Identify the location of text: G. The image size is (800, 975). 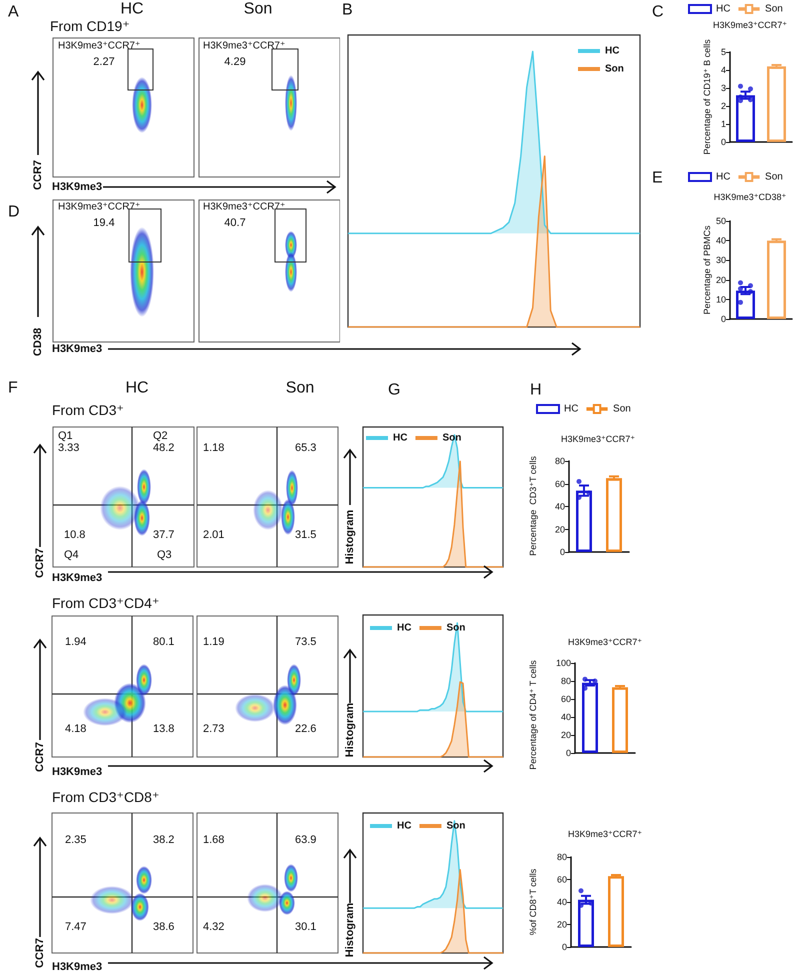
(394, 390).